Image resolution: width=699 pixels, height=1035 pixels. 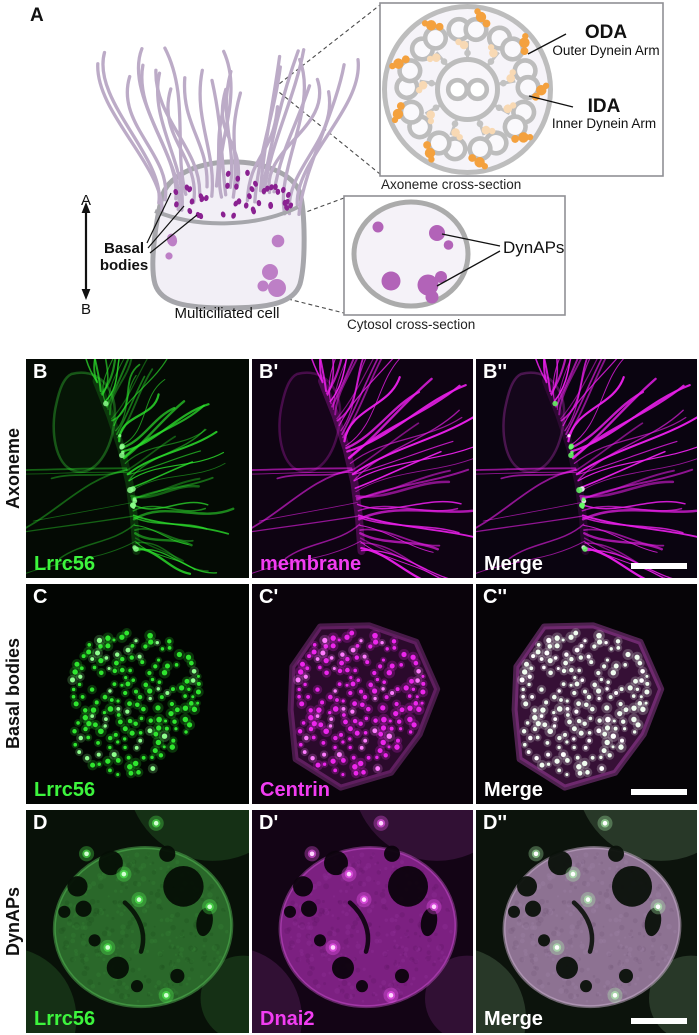 What do you see at coordinates (40, 823) in the screenshot?
I see `panel-id-label: D` at bounding box center [40, 823].